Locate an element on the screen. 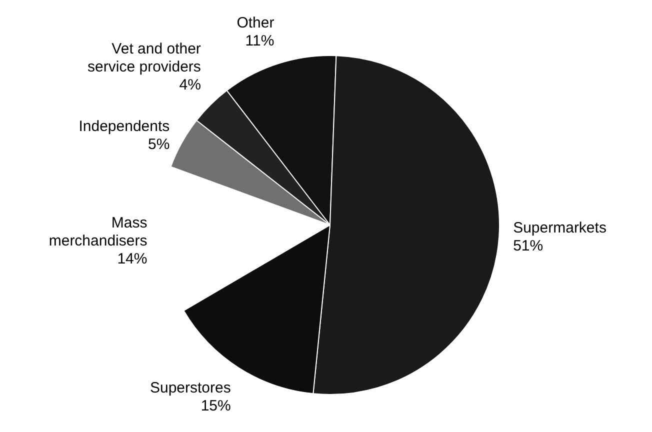 This screenshot has width=652, height=432. data-label: 14% is located at coordinates (132, 259).